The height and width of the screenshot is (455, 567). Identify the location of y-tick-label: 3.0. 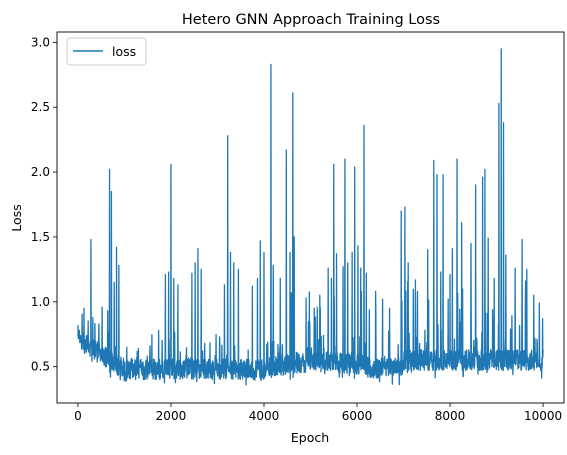
(40, 42).